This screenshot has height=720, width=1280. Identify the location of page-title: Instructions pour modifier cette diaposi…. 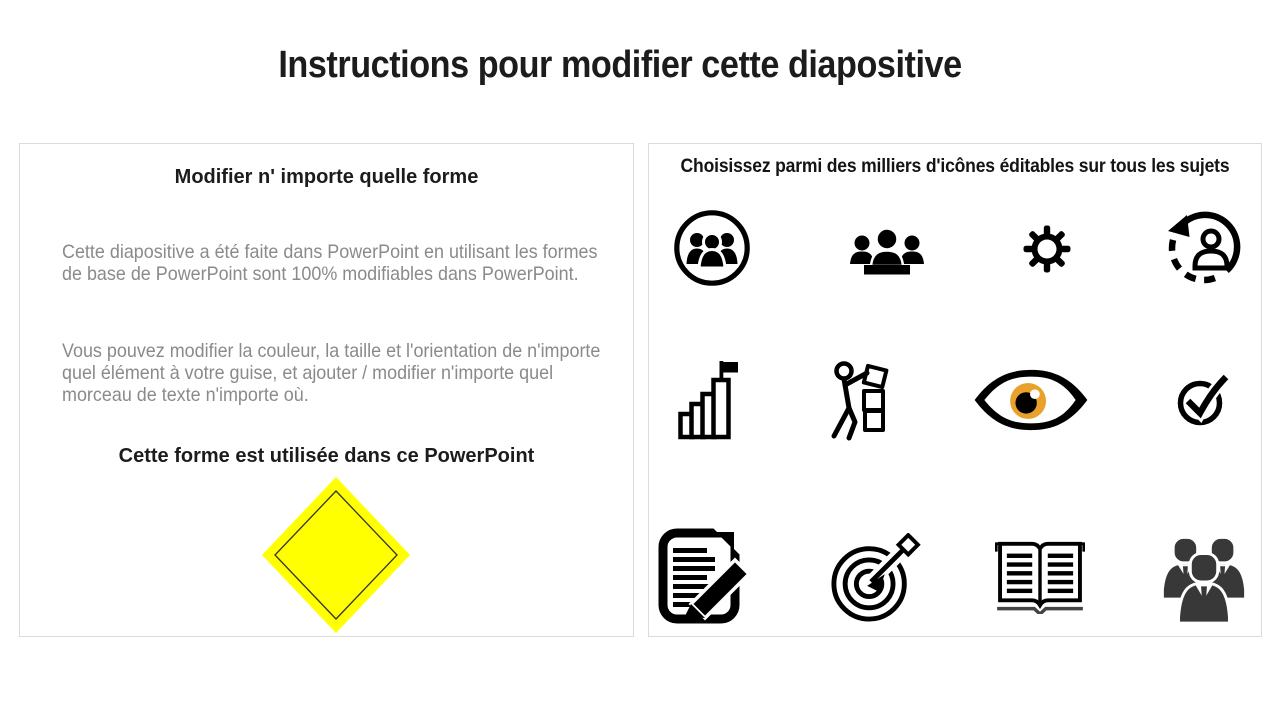
(620, 65).